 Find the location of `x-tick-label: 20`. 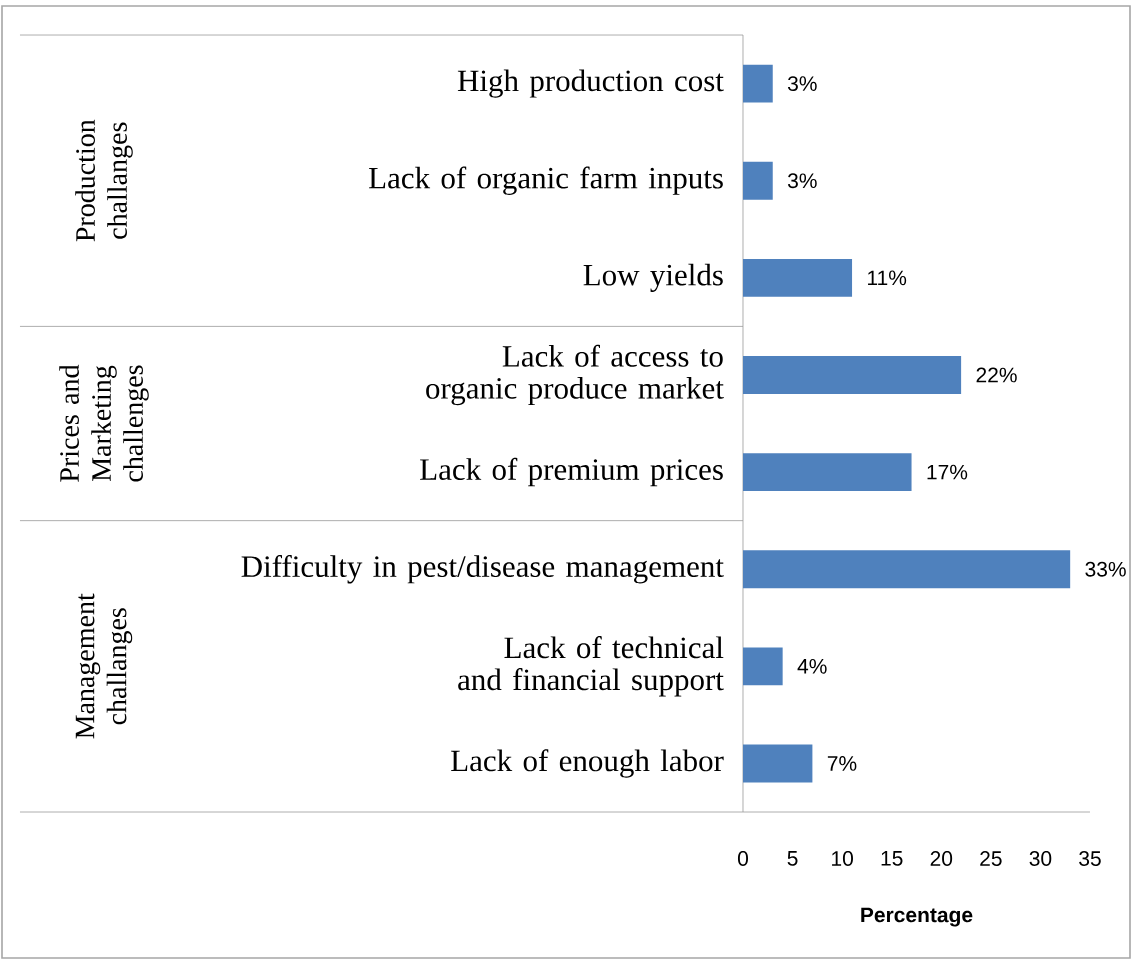

x-tick-label: 20 is located at coordinates (941, 858).